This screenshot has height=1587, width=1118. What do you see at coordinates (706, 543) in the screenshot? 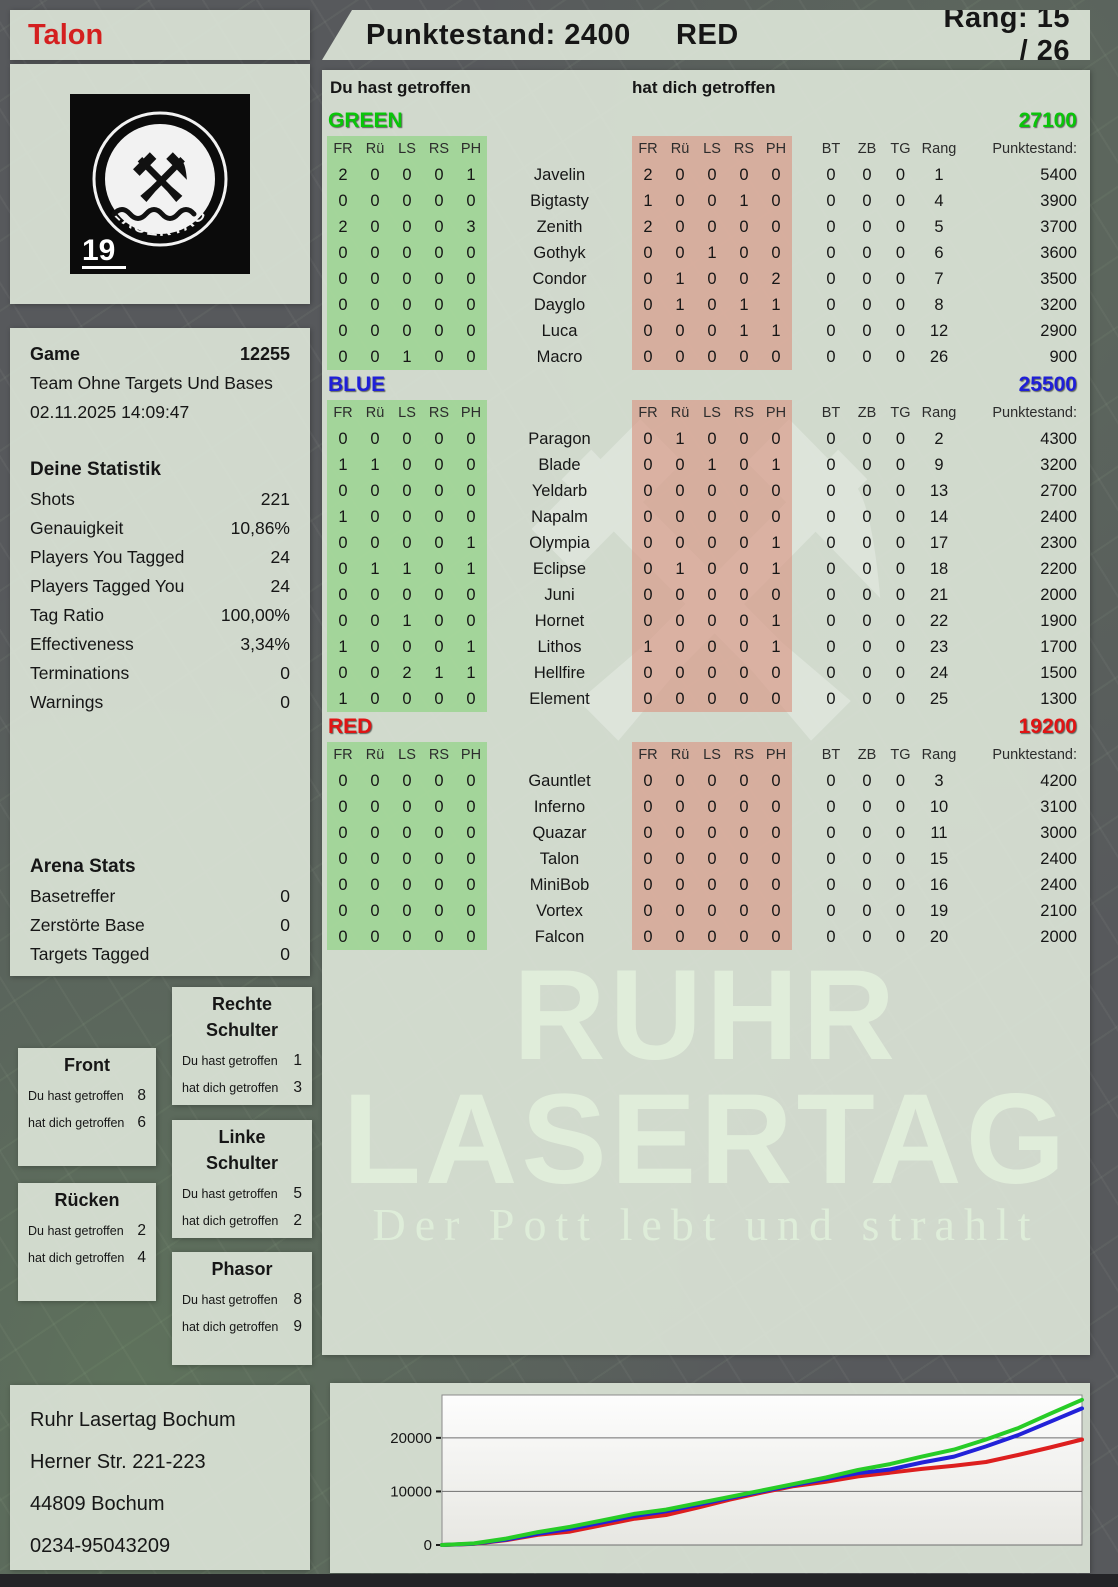
I see `player-row-olympia: 0 0 0 0 1 Olympia 0 0 0 0 1 0 0 0 17 2300` at bounding box center [706, 543].